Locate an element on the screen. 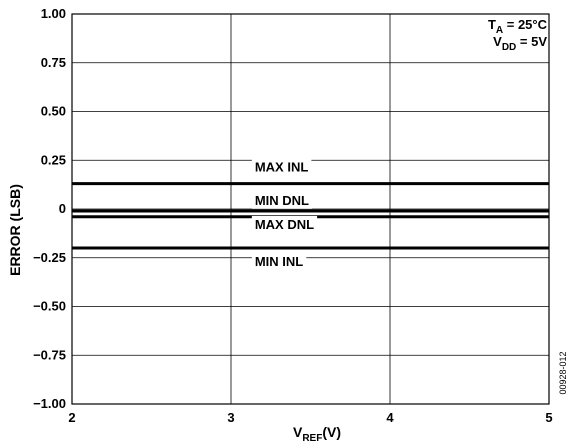 The width and height of the screenshot is (569, 446). x-tick-label: 2 is located at coordinates (71, 417).